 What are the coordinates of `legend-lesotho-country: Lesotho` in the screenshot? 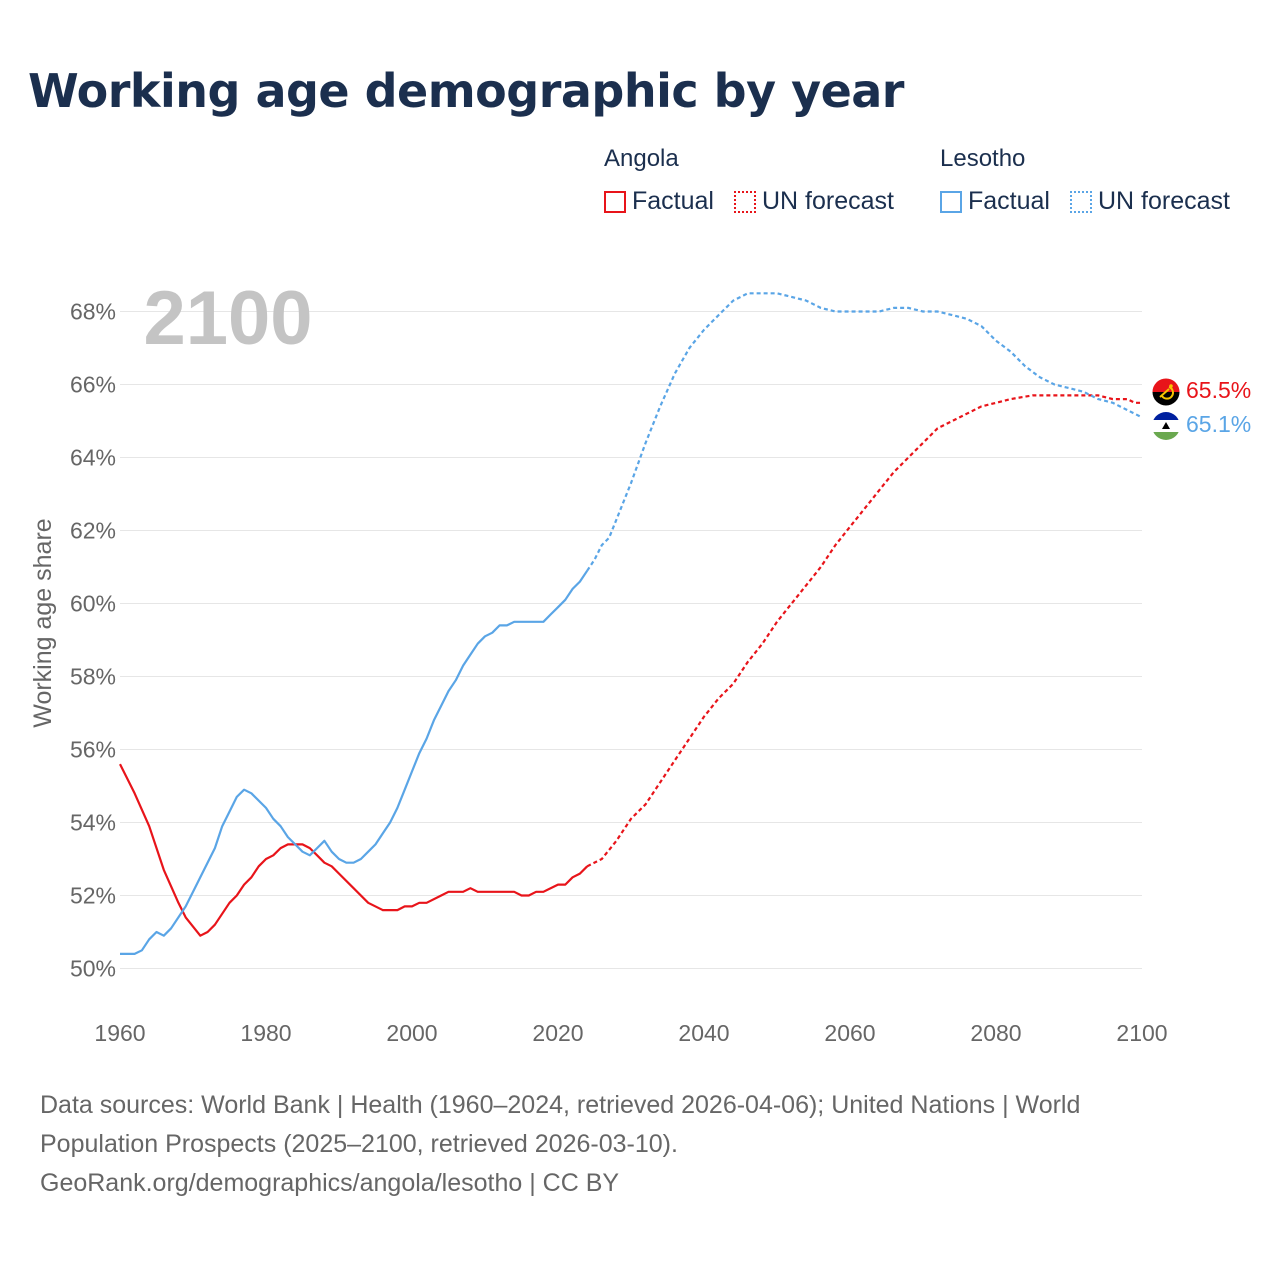 It's located at (983, 158).